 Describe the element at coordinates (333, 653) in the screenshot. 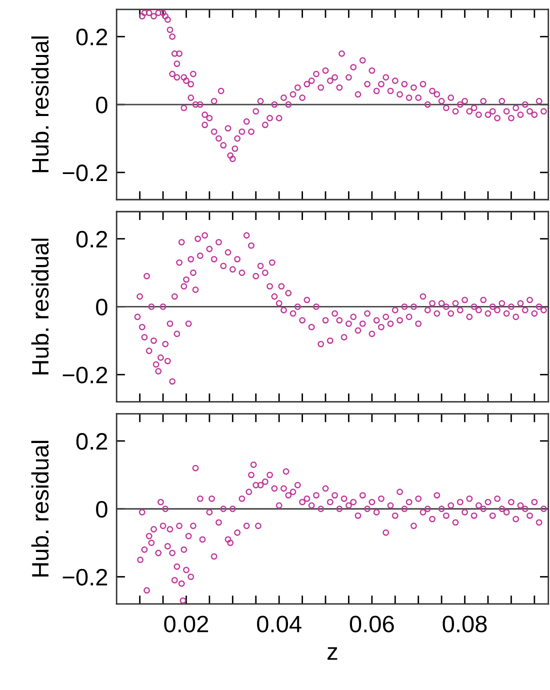

I see `x-axis-title: z` at that location.